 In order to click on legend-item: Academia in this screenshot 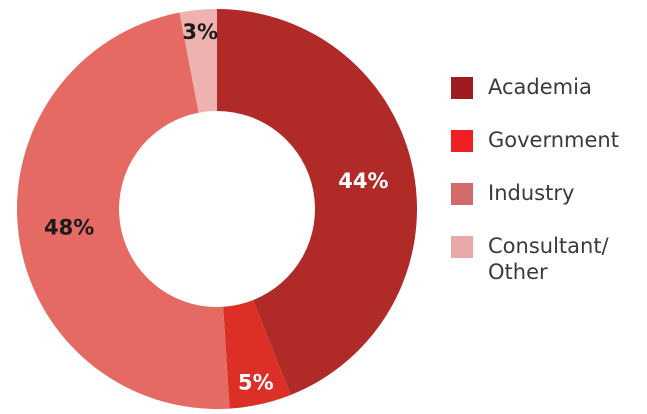, I will do `click(544, 87)`.